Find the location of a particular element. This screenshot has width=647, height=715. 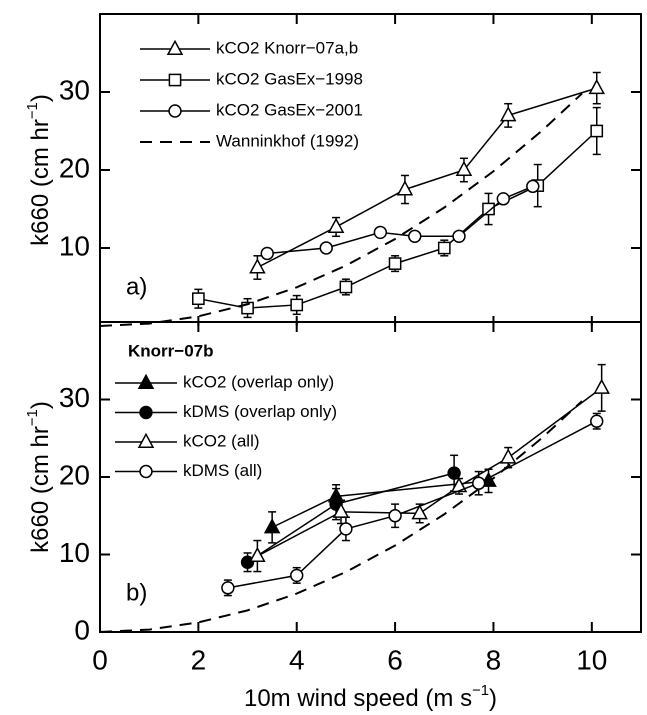

x-tick-label: 0 is located at coordinates (100, 659).